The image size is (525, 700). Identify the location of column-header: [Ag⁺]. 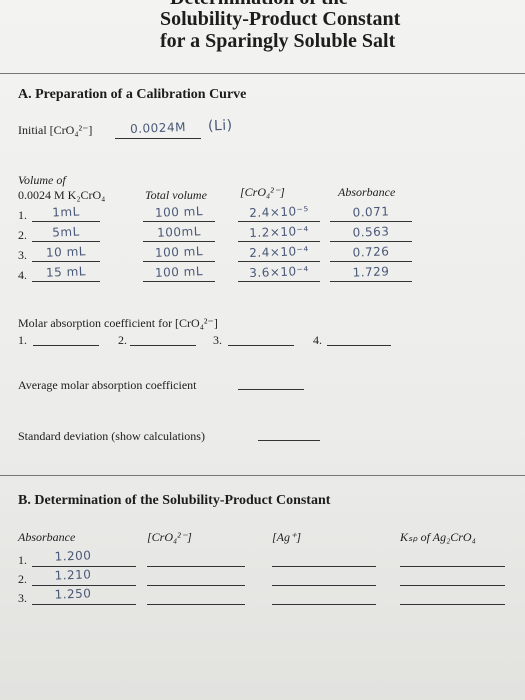
(287, 537).